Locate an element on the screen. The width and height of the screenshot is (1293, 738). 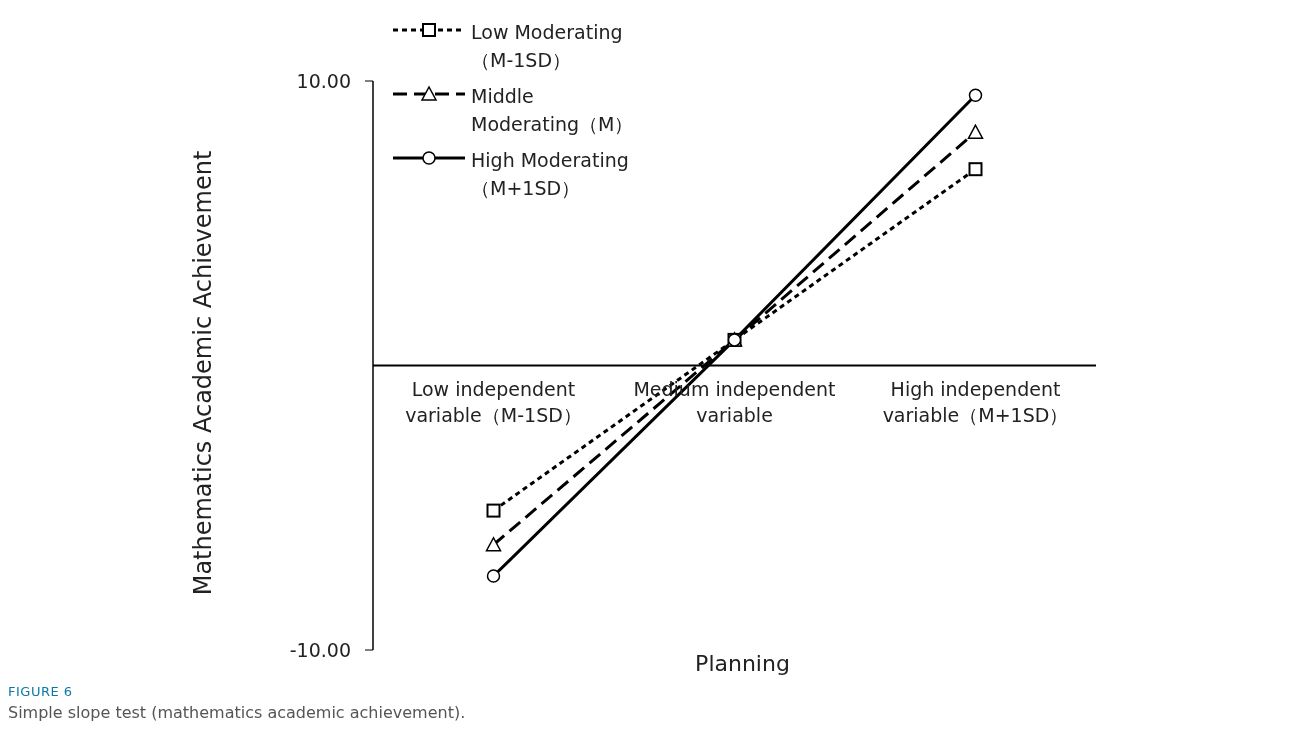
legend-label: High Moderating（M+1SD） is located at coordinates (550, 174).